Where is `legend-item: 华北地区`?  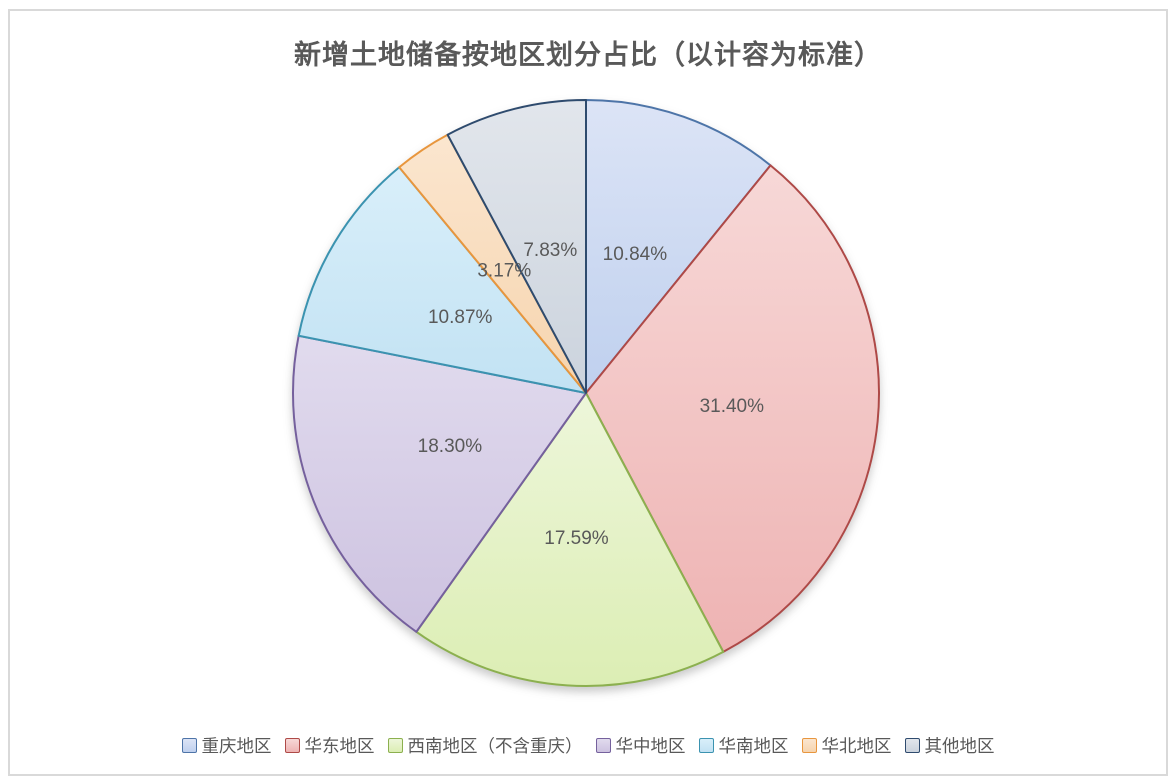
legend-item: 华北地区 is located at coordinates (846, 745).